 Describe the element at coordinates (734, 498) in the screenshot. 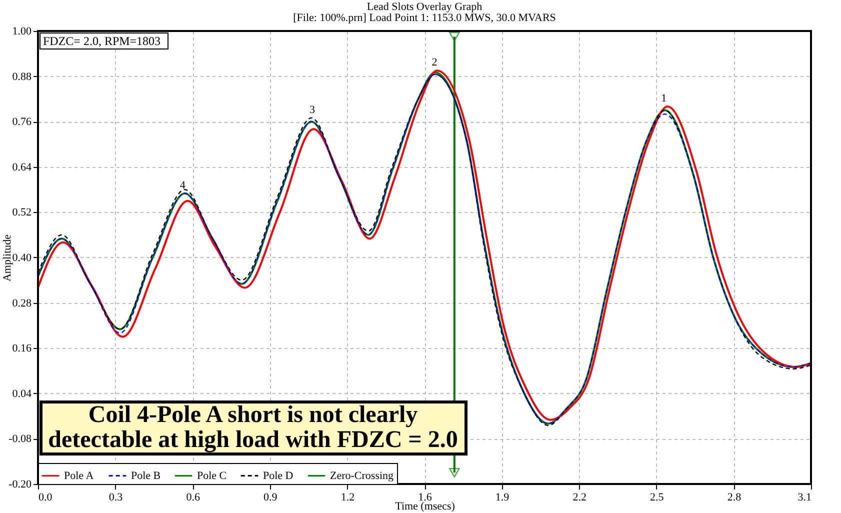

I see `x-tick-label: 2.8` at that location.